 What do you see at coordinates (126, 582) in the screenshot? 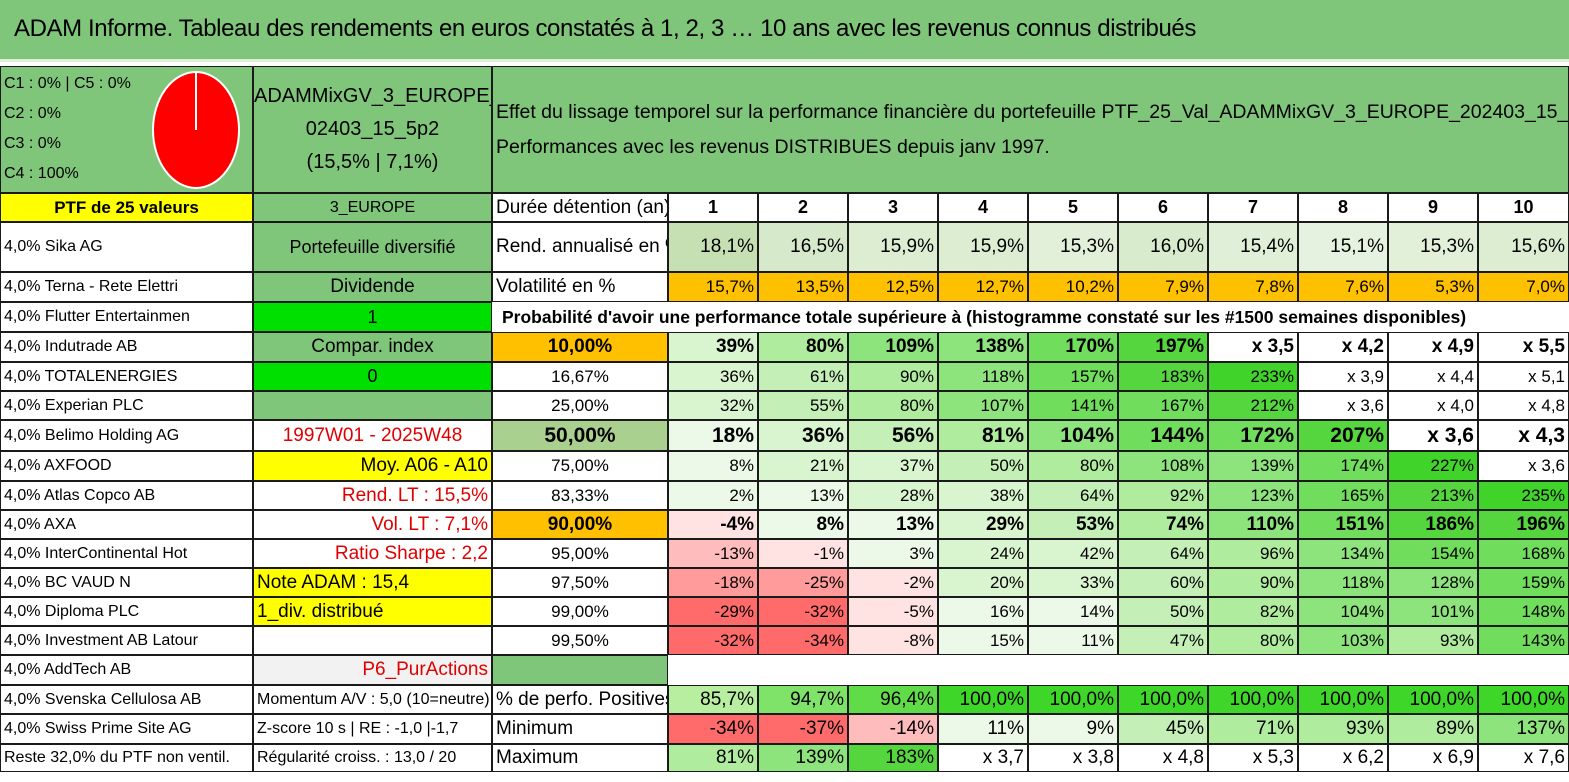
I see `holding-row: 4,0% BC VAUD N` at bounding box center [126, 582].